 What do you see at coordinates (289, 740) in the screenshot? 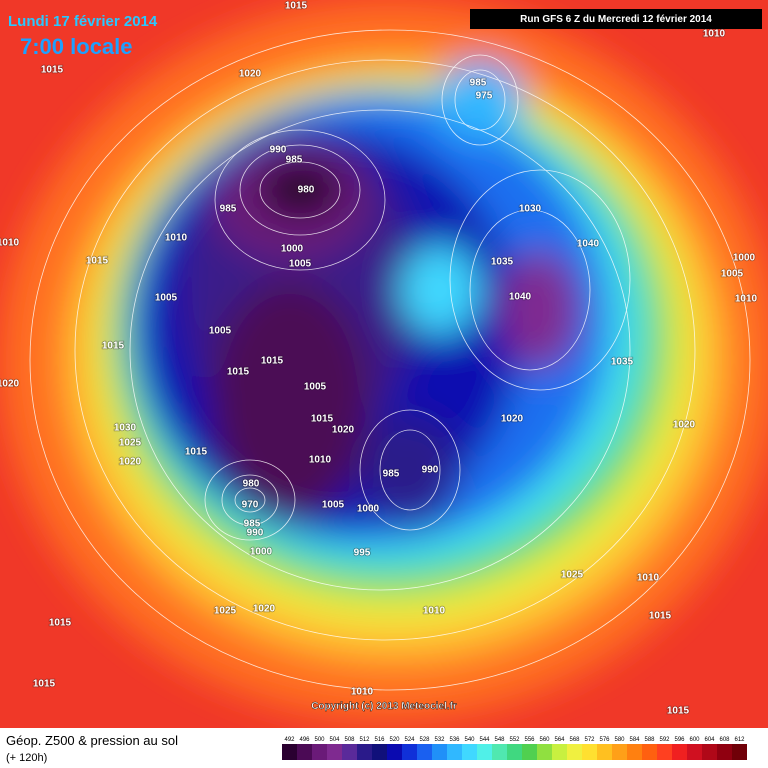
I see `colorbar-label: 492` at bounding box center [289, 740].